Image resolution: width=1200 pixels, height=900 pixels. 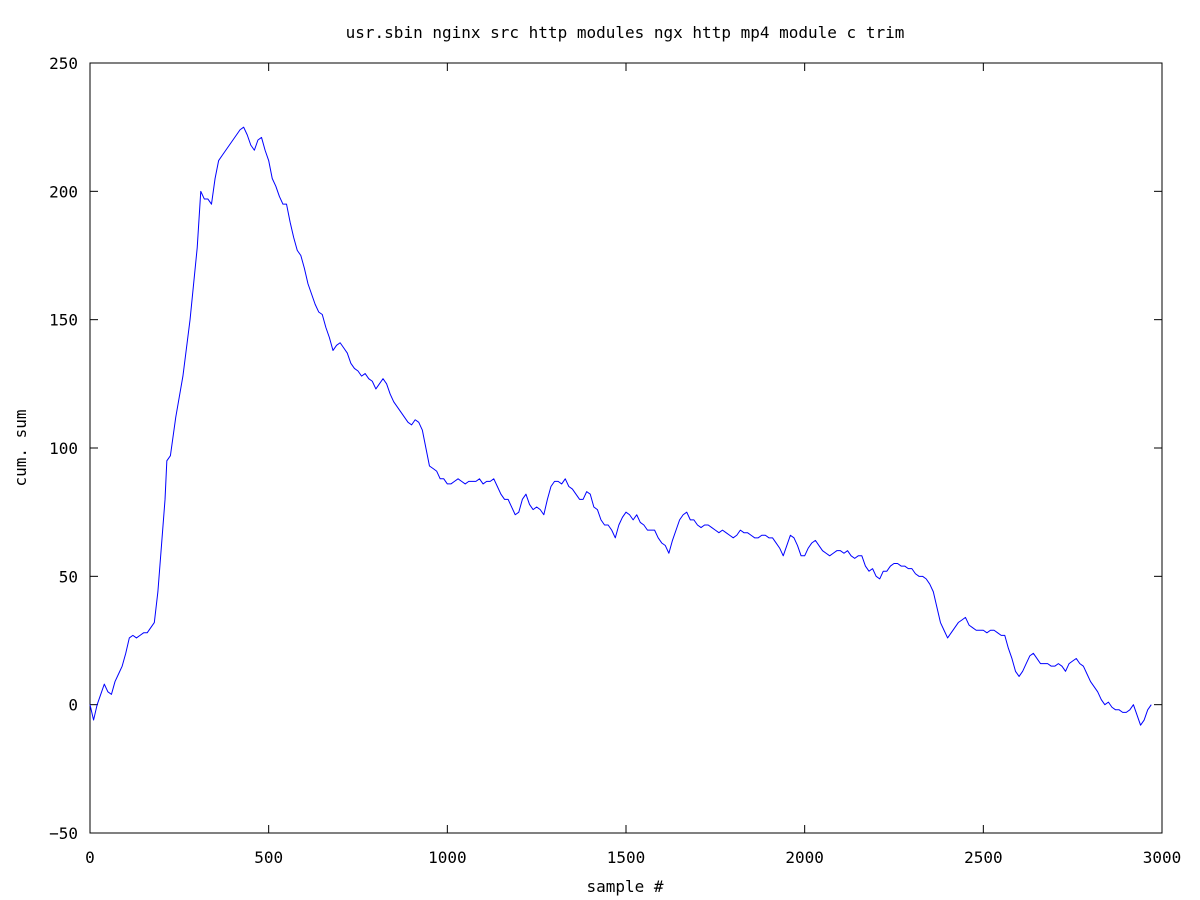 What do you see at coordinates (624, 886) in the screenshot?
I see `x-axis-label: sample #` at bounding box center [624, 886].